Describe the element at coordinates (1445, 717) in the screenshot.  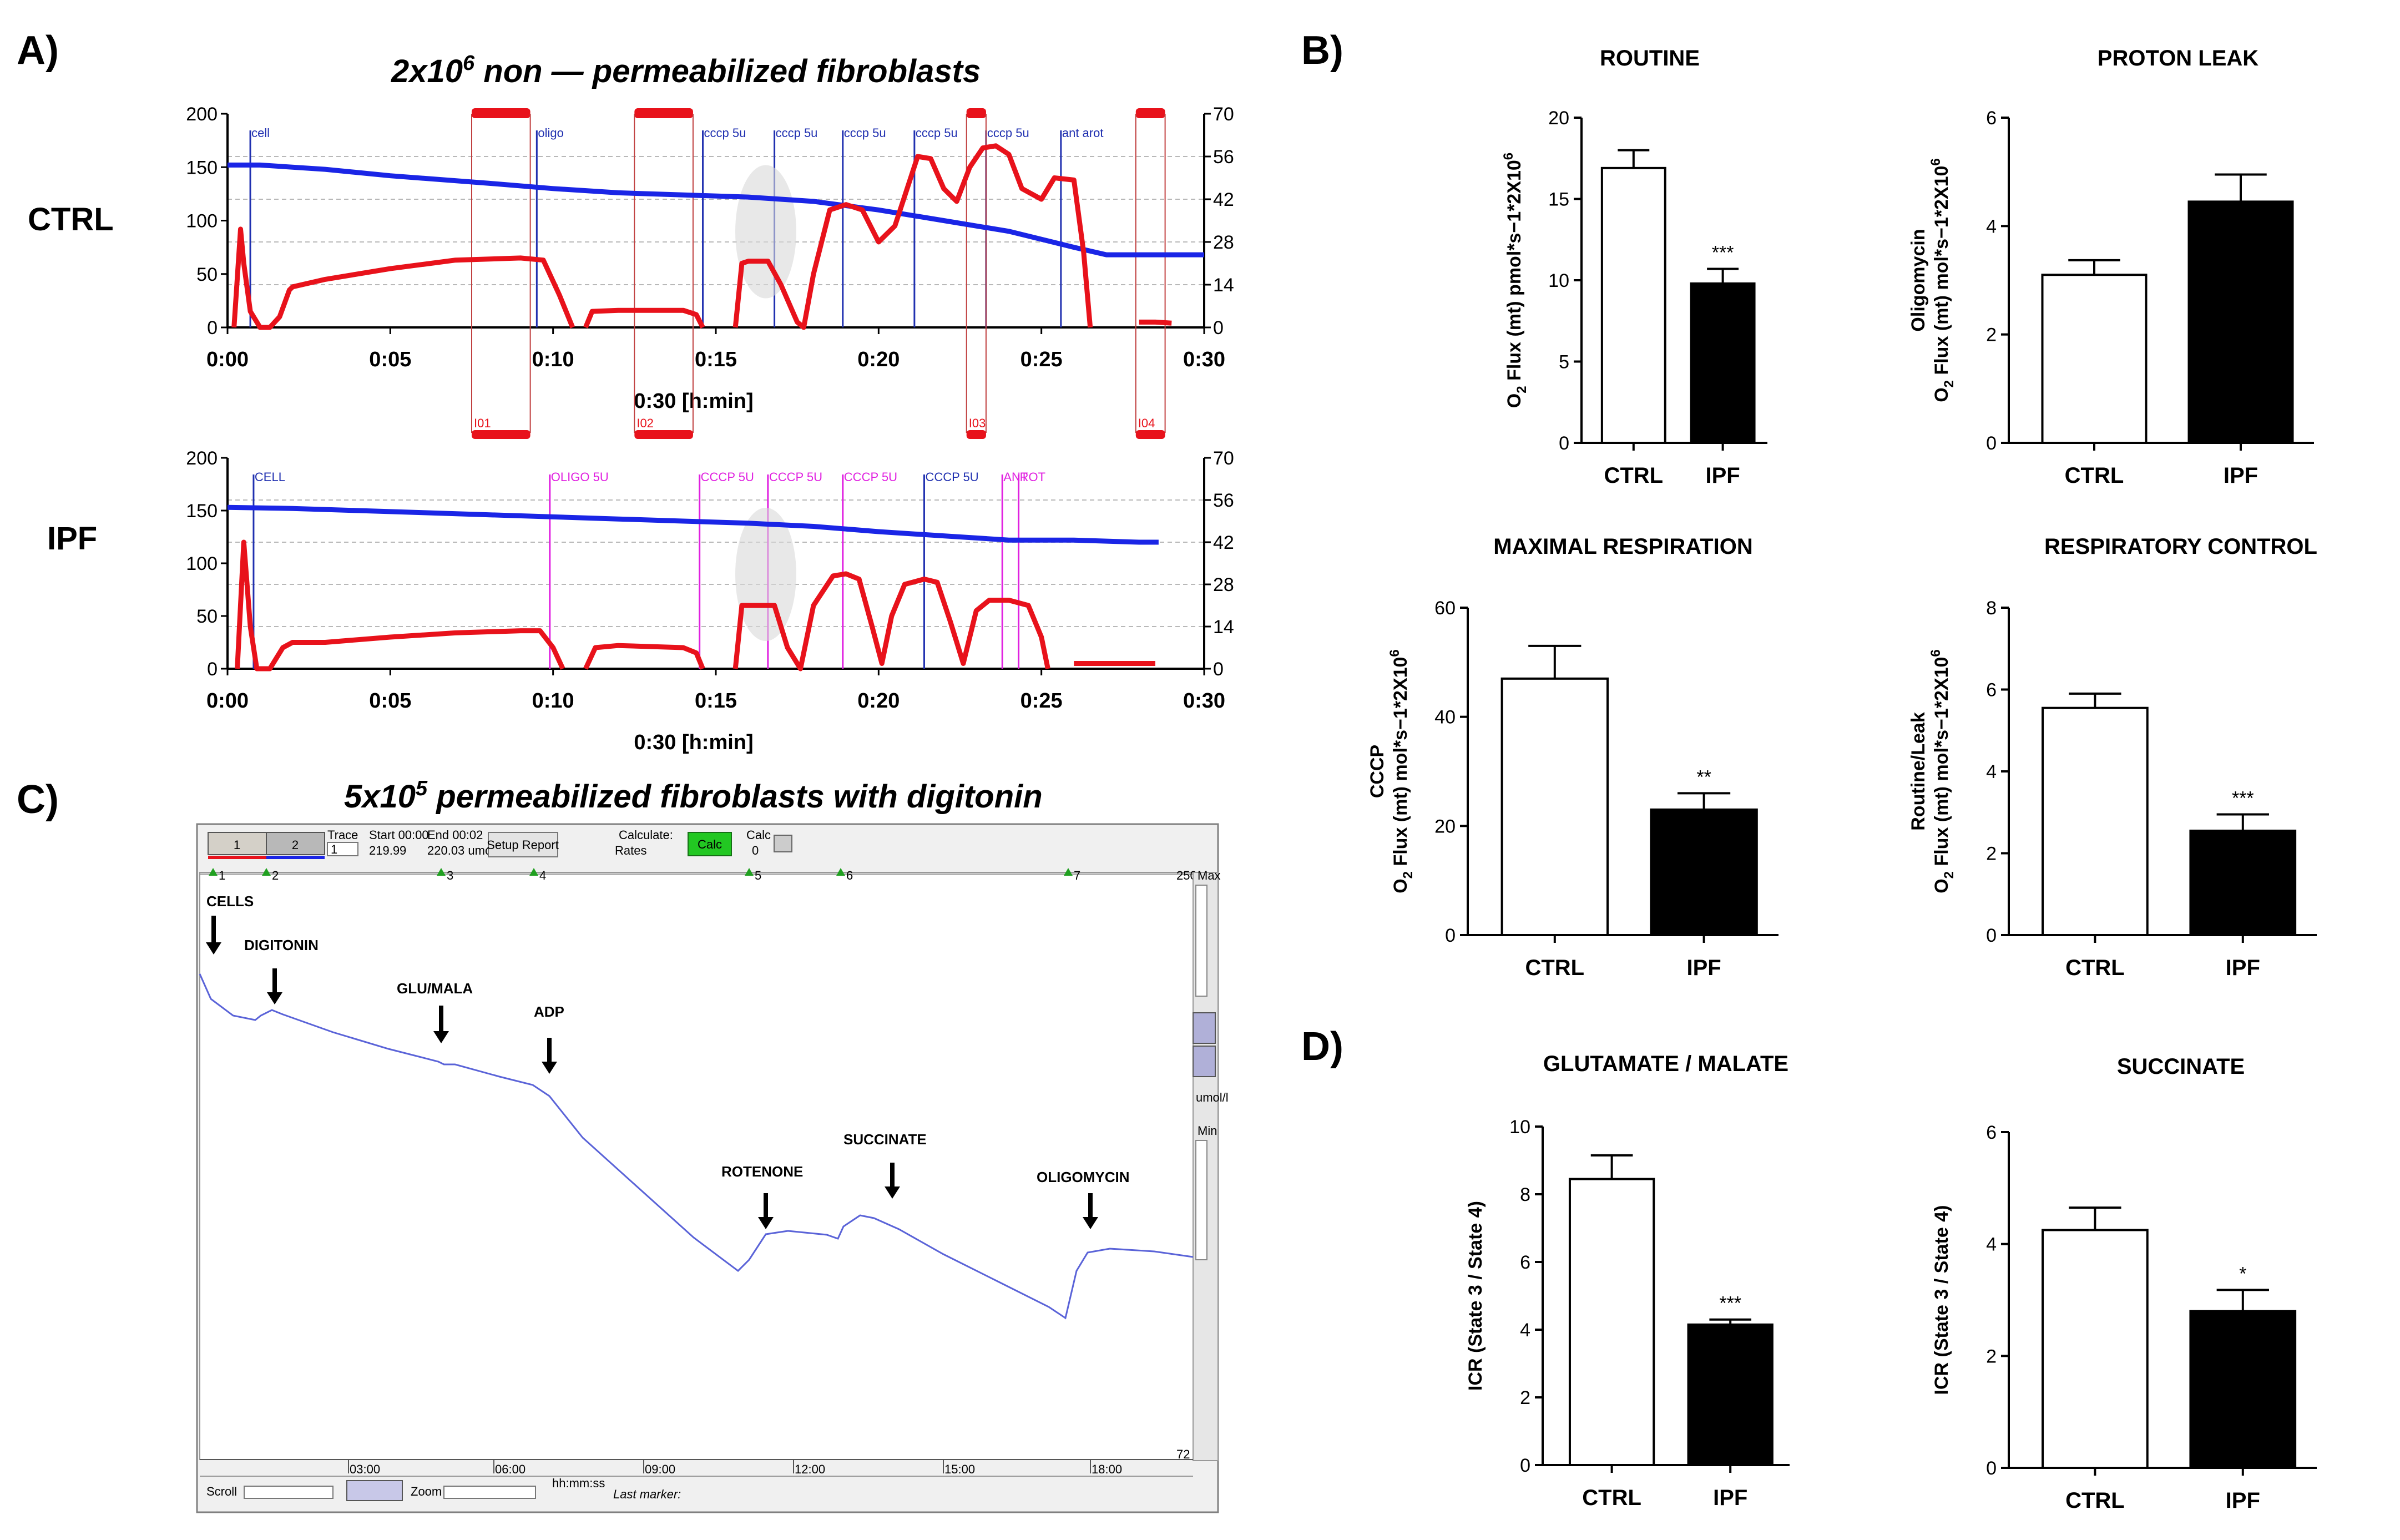
I see `maximal_respiration-ytick-label: 40` at that location.